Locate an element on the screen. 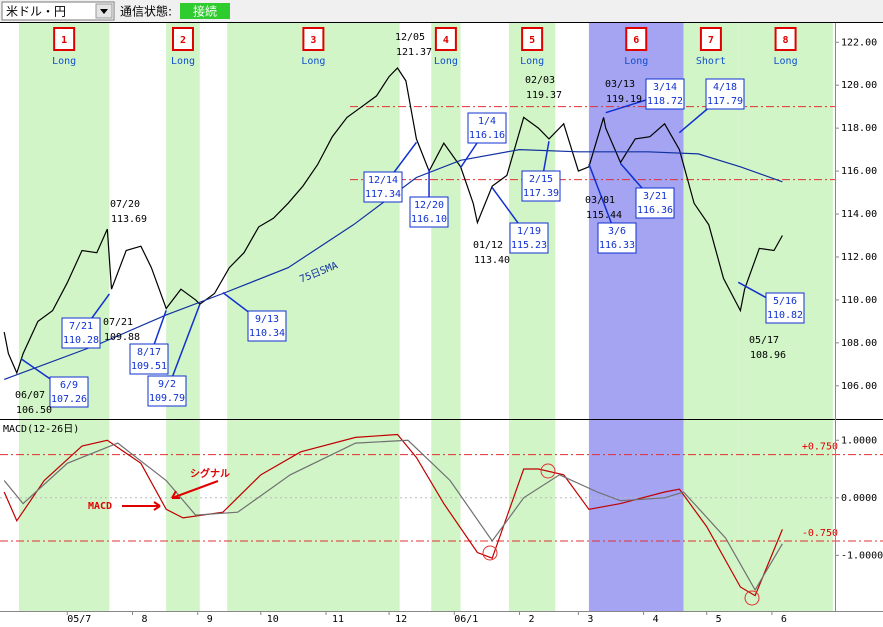 The width and height of the screenshot is (883, 627). extreme-date: 02/03 is located at coordinates (540, 80).